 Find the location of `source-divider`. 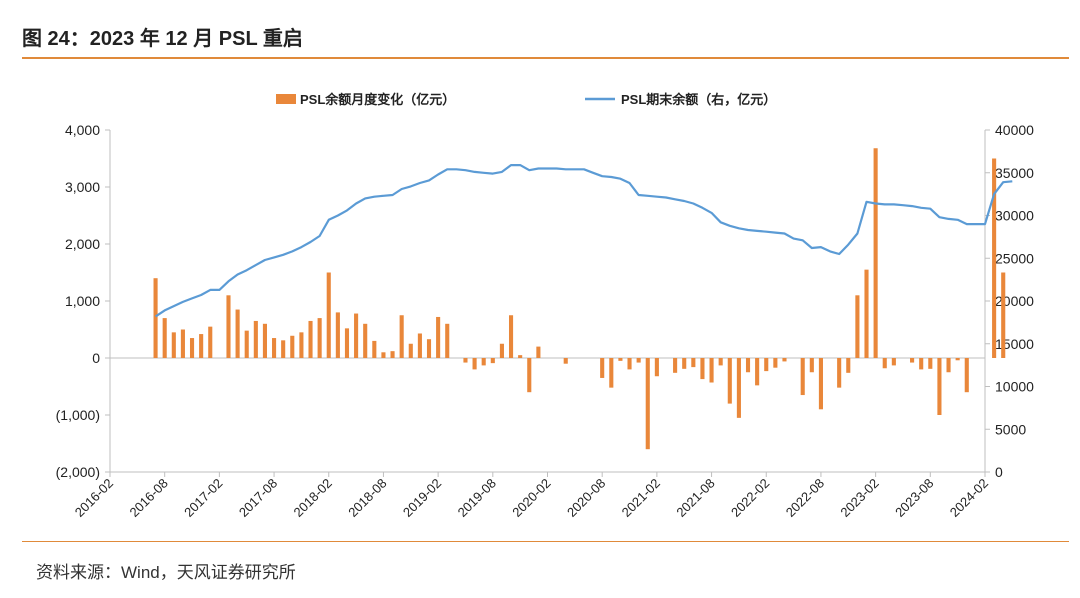

source-divider is located at coordinates (545, 541).